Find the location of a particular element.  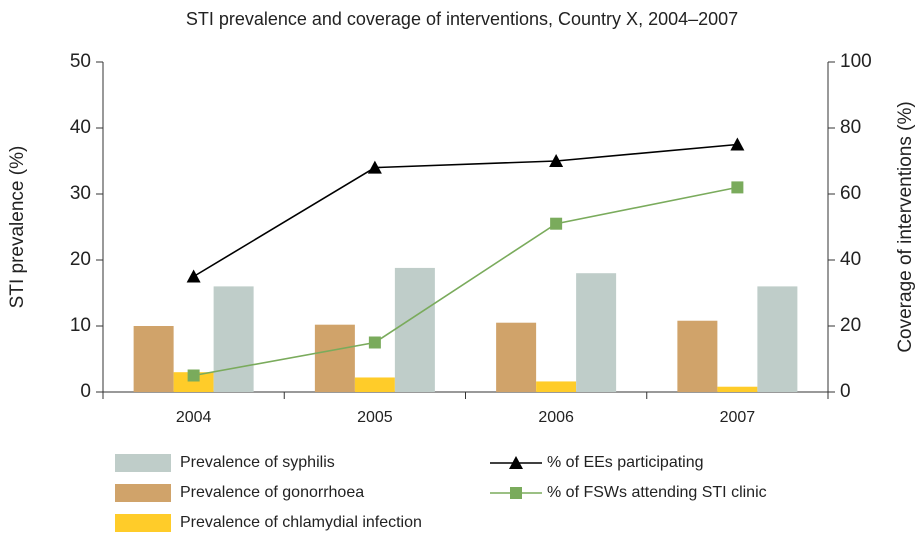

y-tick-label: 10 is located at coordinates (80, 325).